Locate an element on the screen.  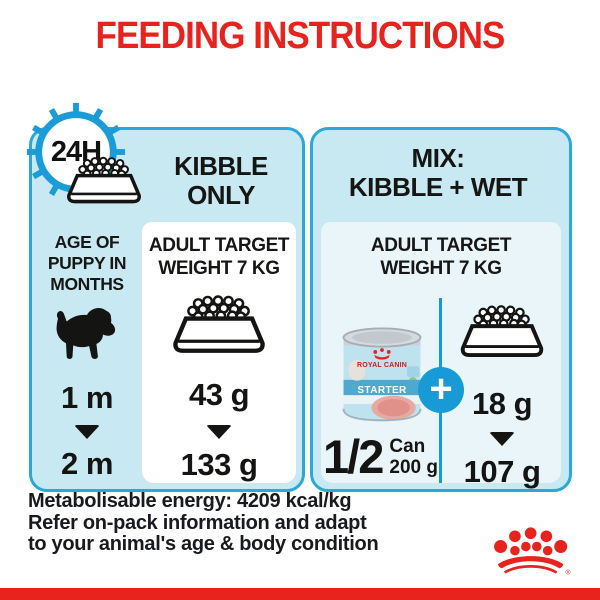
registered-mark: ® is located at coordinates (567, 573).